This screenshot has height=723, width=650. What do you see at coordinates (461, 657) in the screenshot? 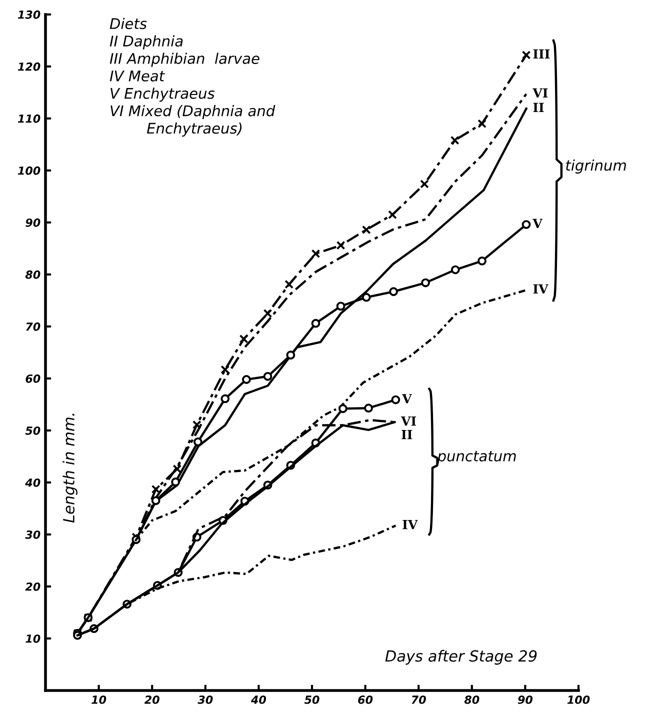
I see `x-axis-title: Days after Stage 29` at bounding box center [461, 657].